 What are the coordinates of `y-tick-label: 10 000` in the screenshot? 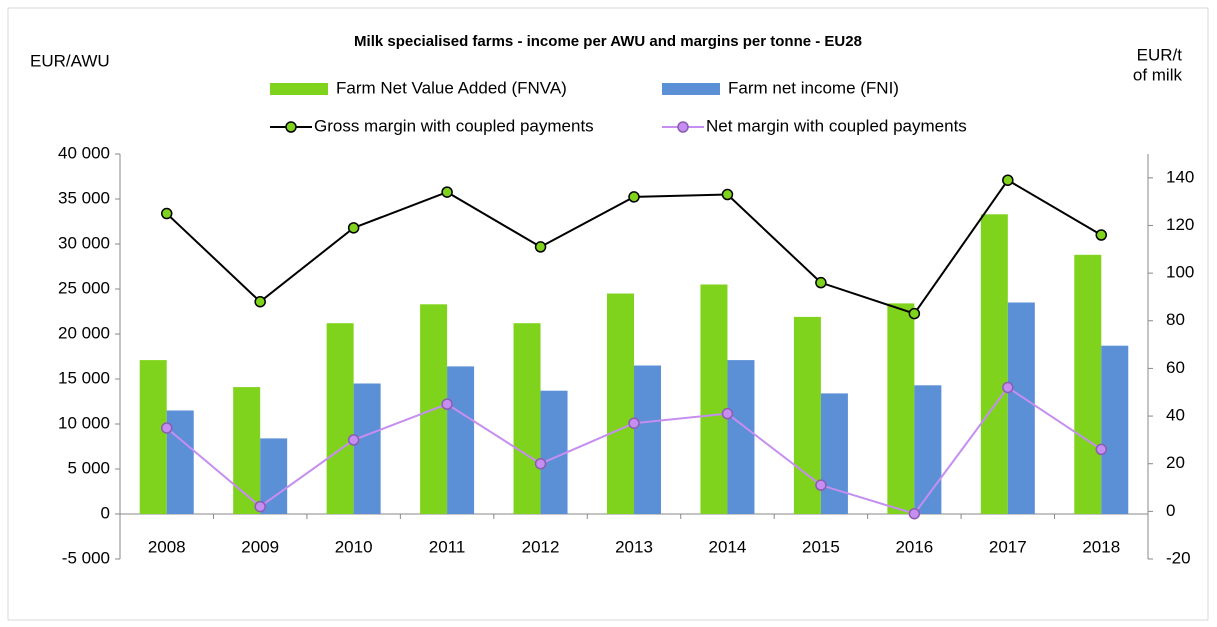 It's located at (84, 422).